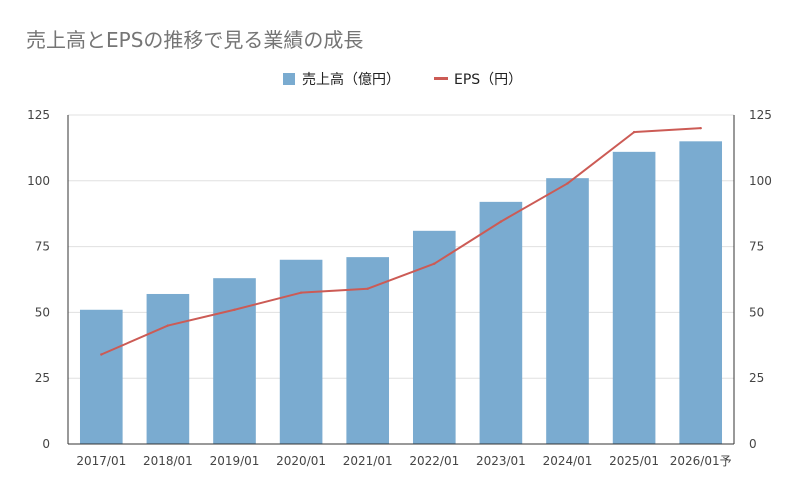 Image resolution: width=800 pixels, height=493 pixels. What do you see at coordinates (760, 115) in the screenshot?
I see `y2-tick-label: 125` at bounding box center [760, 115].